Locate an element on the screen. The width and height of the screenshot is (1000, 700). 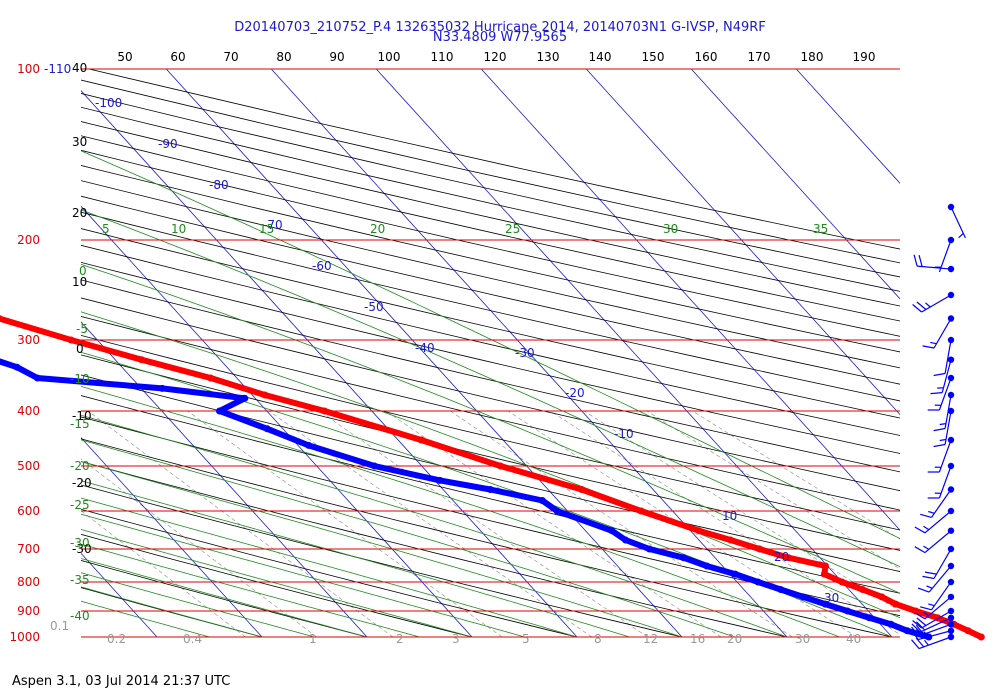
moist-adiabat-label: -15 is located at coordinates (80, 424).